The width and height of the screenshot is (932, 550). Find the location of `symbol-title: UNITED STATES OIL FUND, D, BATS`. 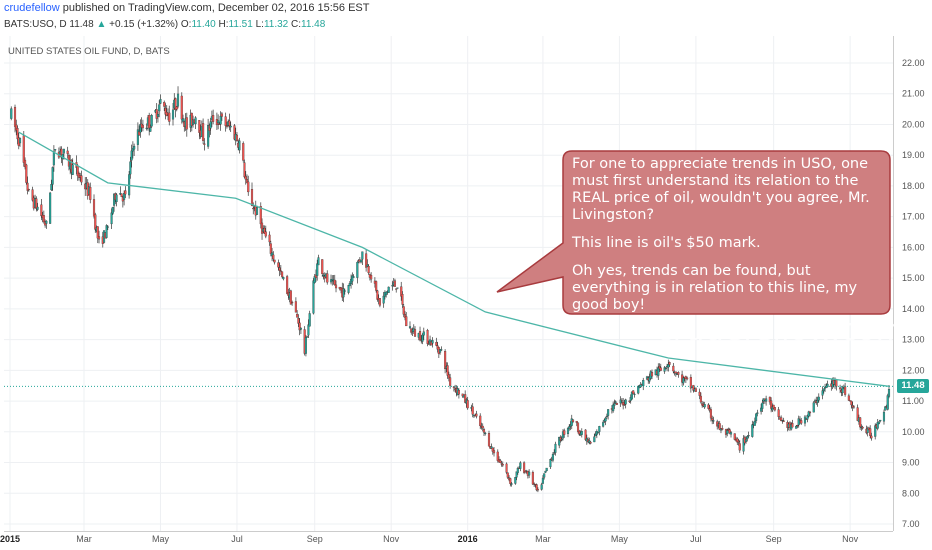

symbol-title: UNITED STATES OIL FUND, D, BATS is located at coordinates (89, 51).